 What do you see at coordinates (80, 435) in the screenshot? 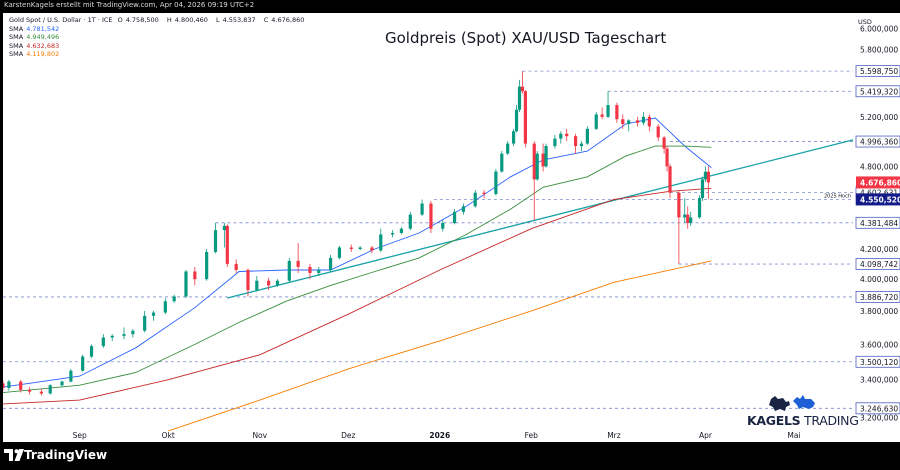
I see `x-tick-label-0: Sep` at bounding box center [80, 435].